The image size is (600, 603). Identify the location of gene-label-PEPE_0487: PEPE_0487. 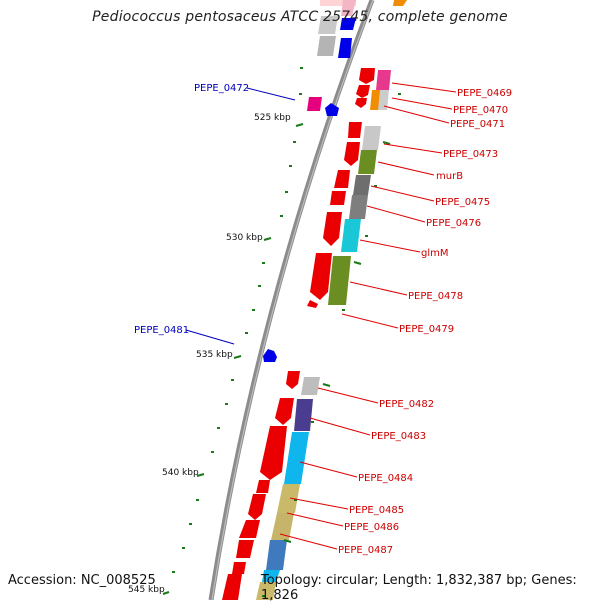
(365, 550).